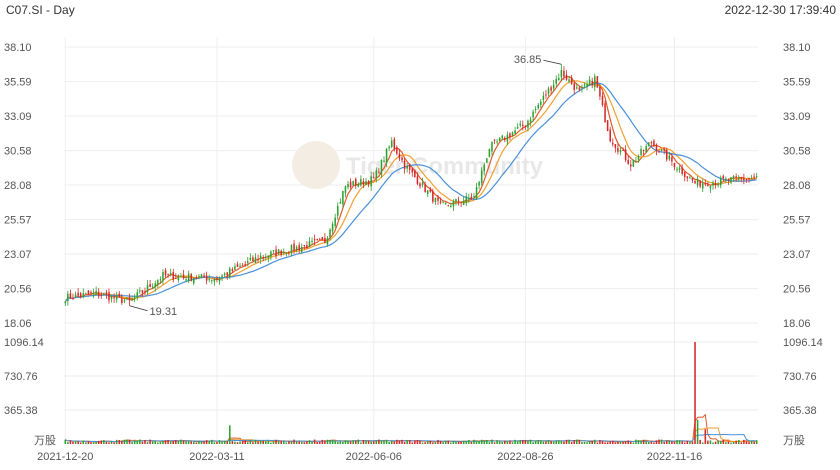 This screenshot has height=470, width=840. I want to click on volume-ma20-line, so click(411, 437).